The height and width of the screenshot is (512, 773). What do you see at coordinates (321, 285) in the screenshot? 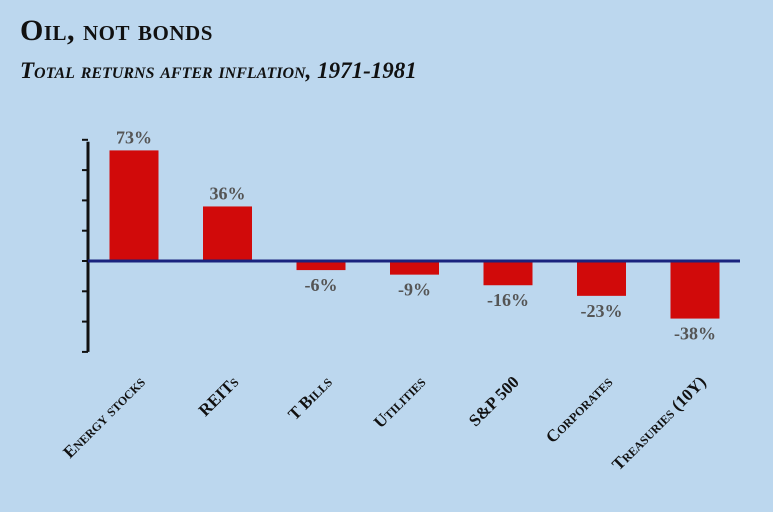
I see `data-label: -6%` at bounding box center [321, 285].